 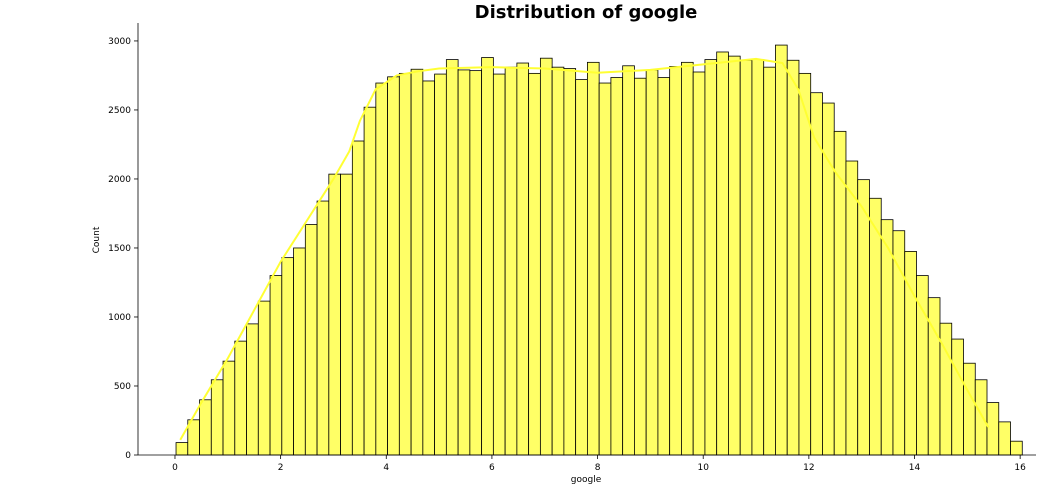 I want to click on y-tick-label: 500, so click(x=122, y=387).